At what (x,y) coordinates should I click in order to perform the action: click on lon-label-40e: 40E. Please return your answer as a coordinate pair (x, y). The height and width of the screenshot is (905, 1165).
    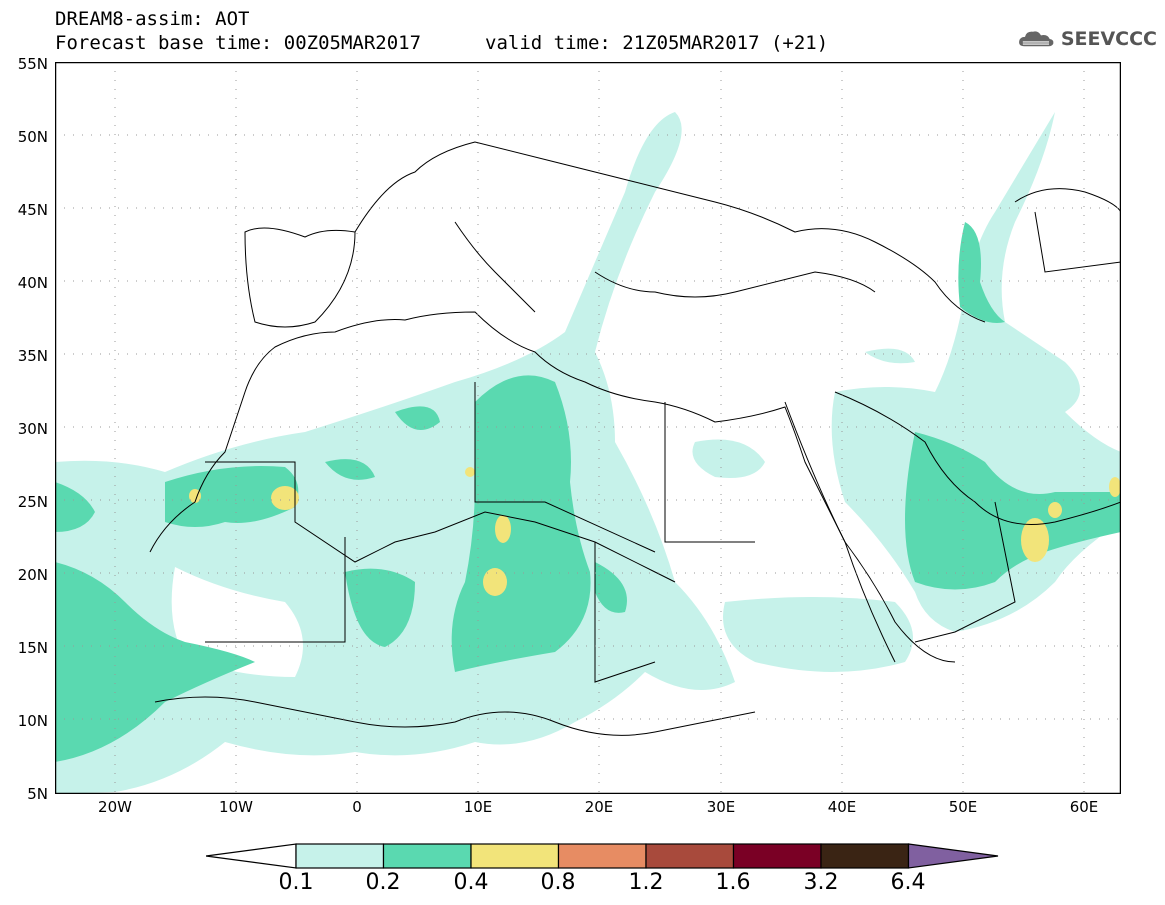
    Looking at the image, I should click on (842, 807).